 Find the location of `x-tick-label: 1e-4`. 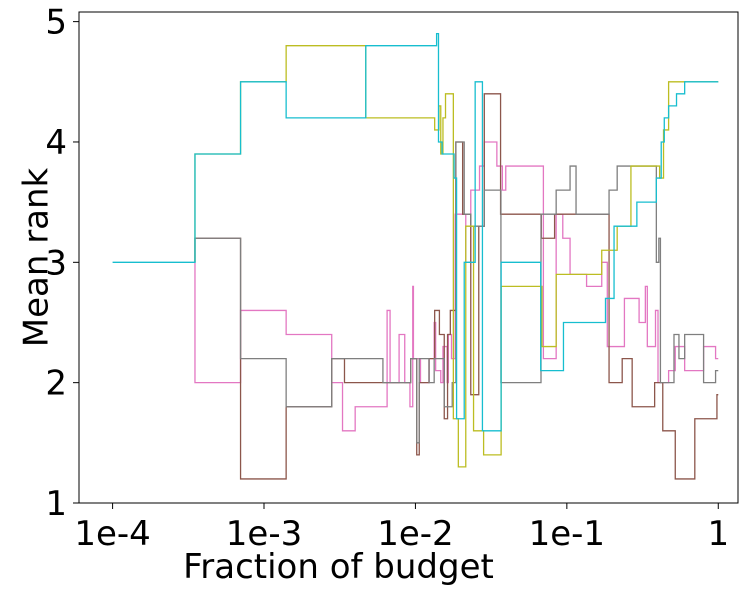

x-tick-label: 1e-4 is located at coordinates (112, 534).